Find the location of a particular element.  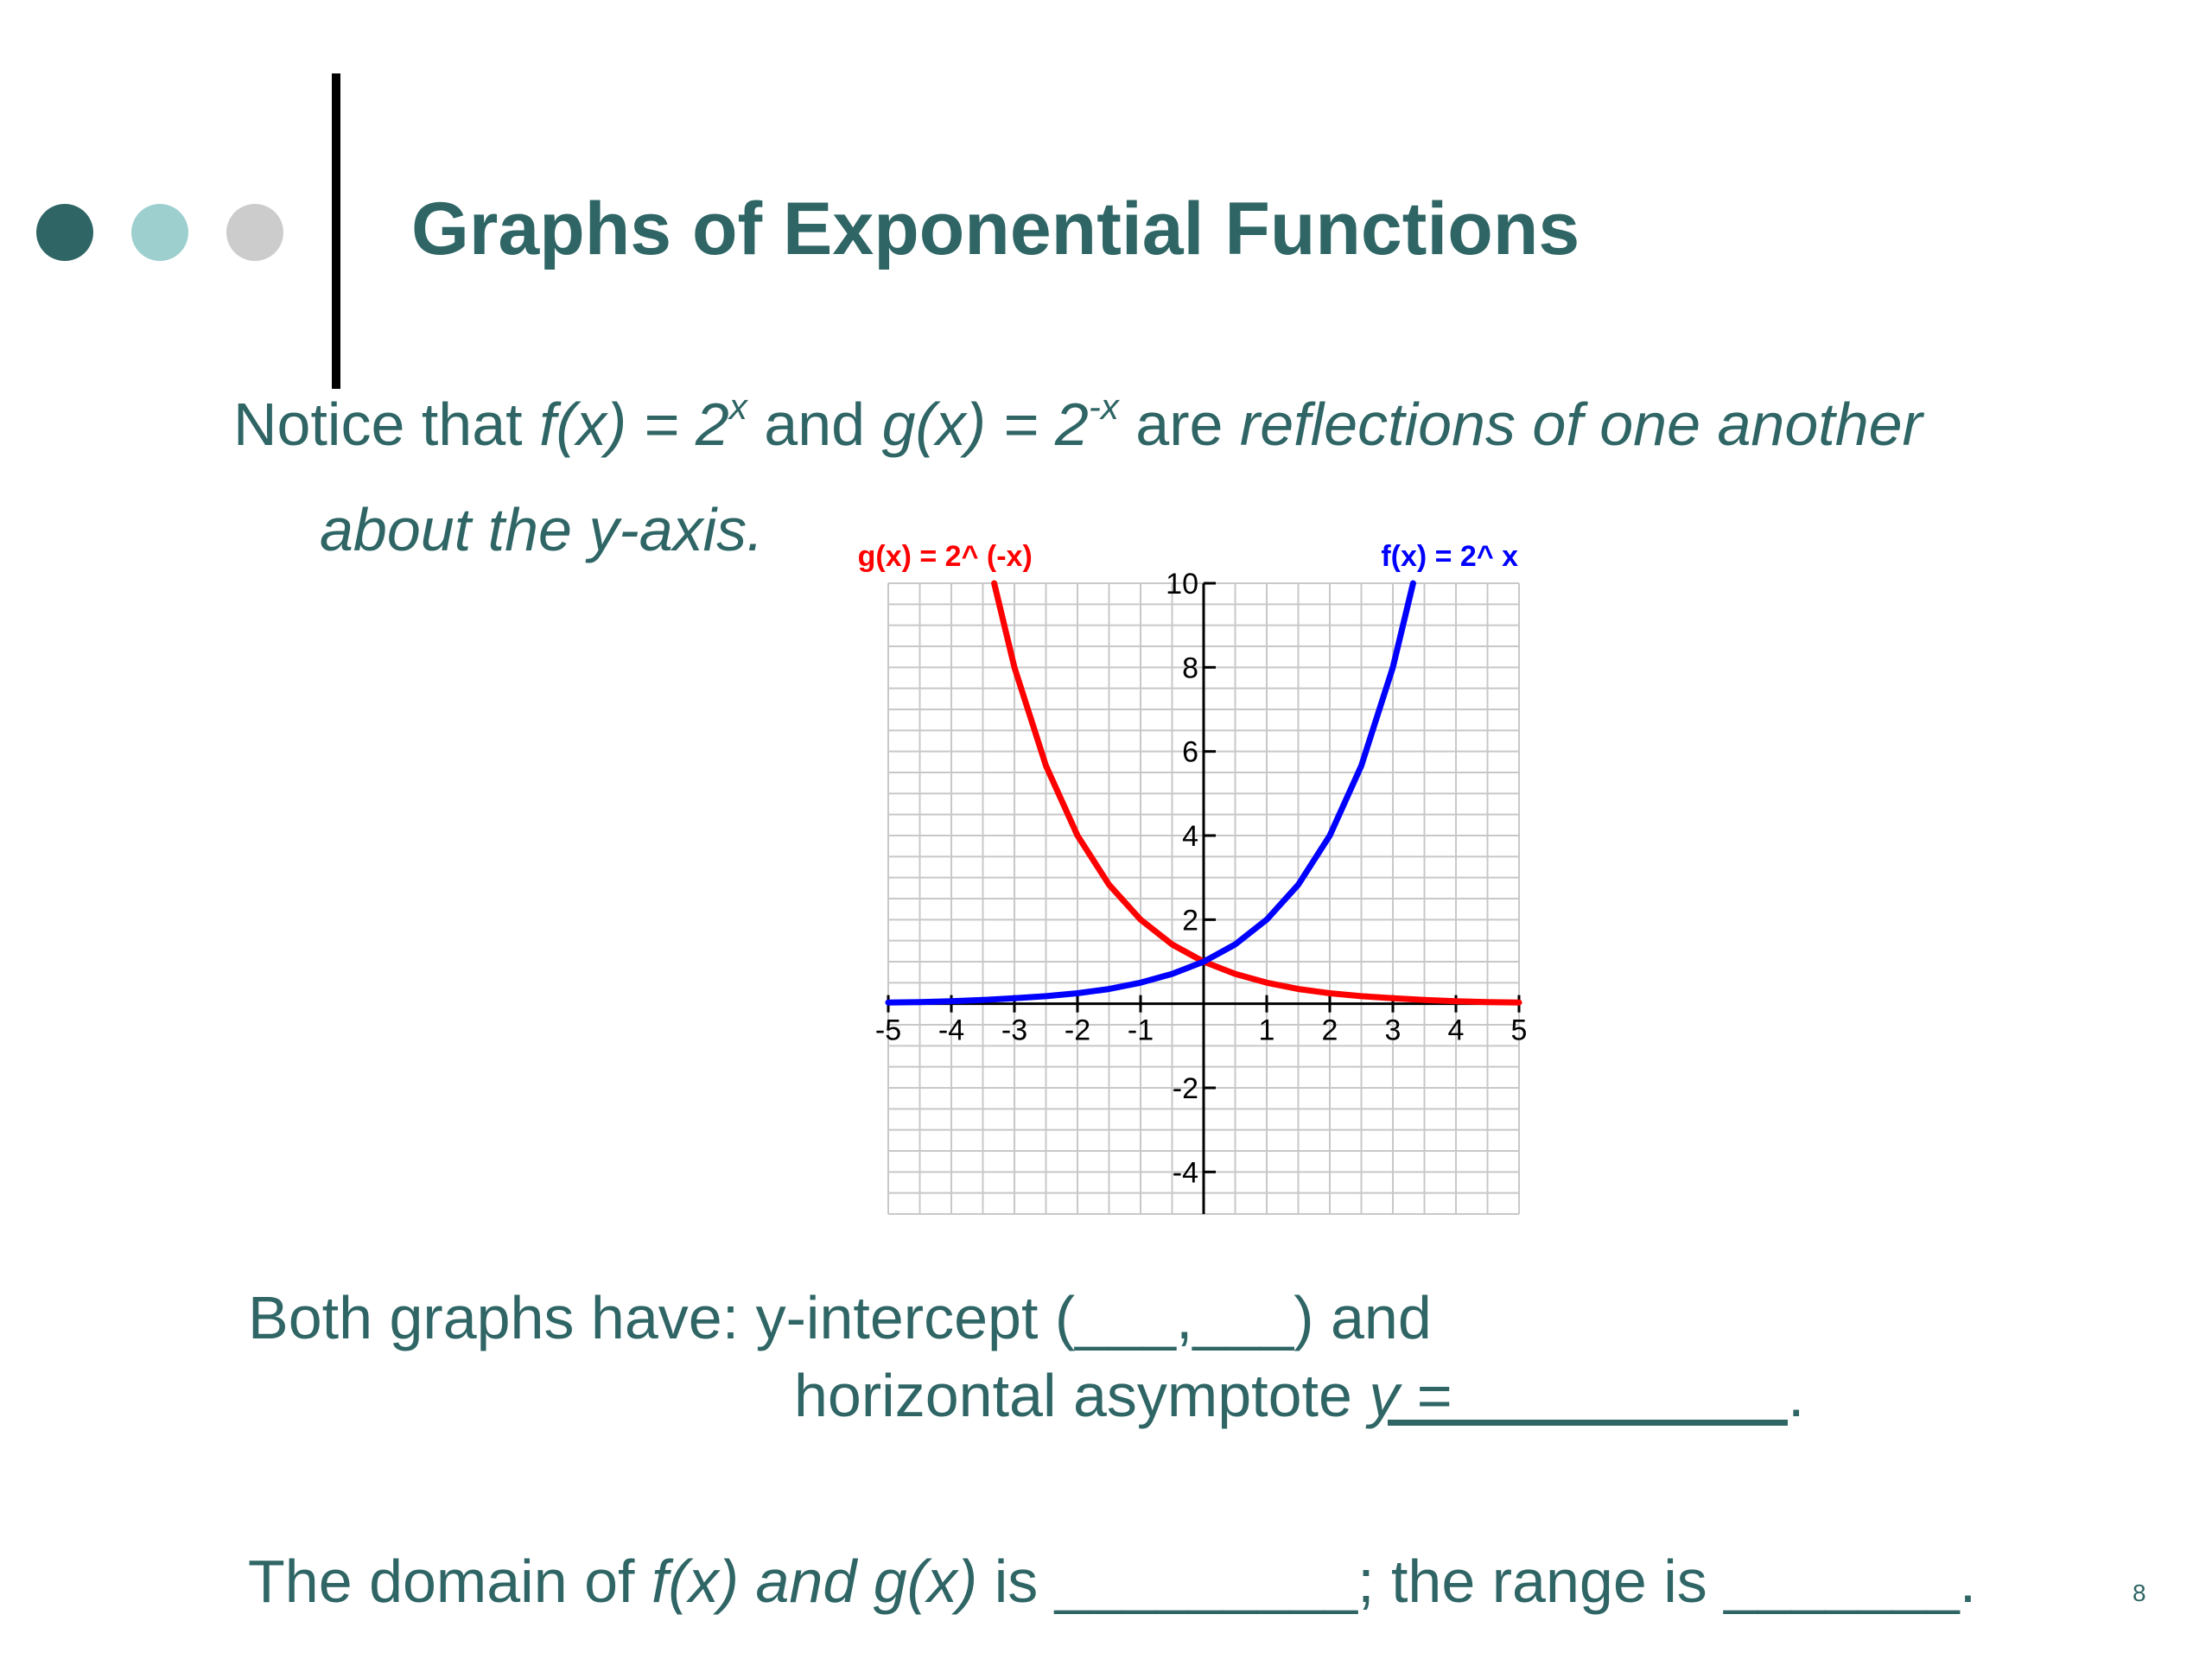

y-tick-label: 6 is located at coordinates (1190, 752).